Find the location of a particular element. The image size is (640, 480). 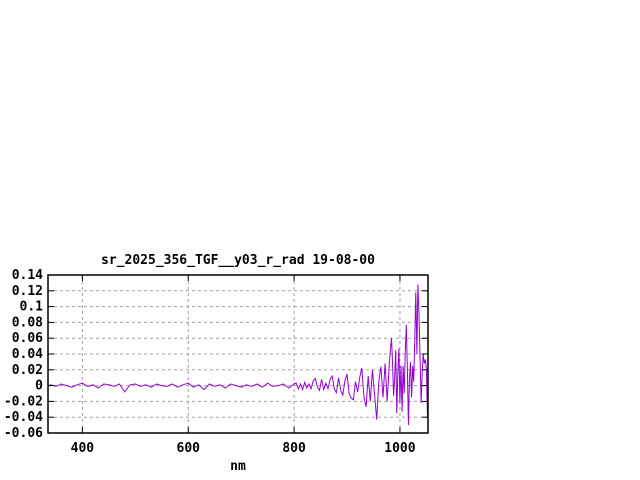

x-tick-label: 600 is located at coordinates (189, 448).